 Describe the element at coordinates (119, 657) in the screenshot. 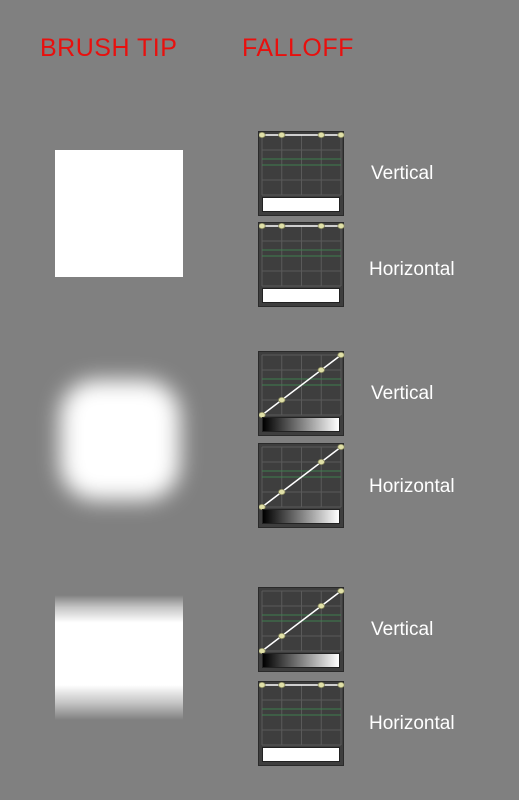

I see `brush-tip-vertical-fade` at that location.